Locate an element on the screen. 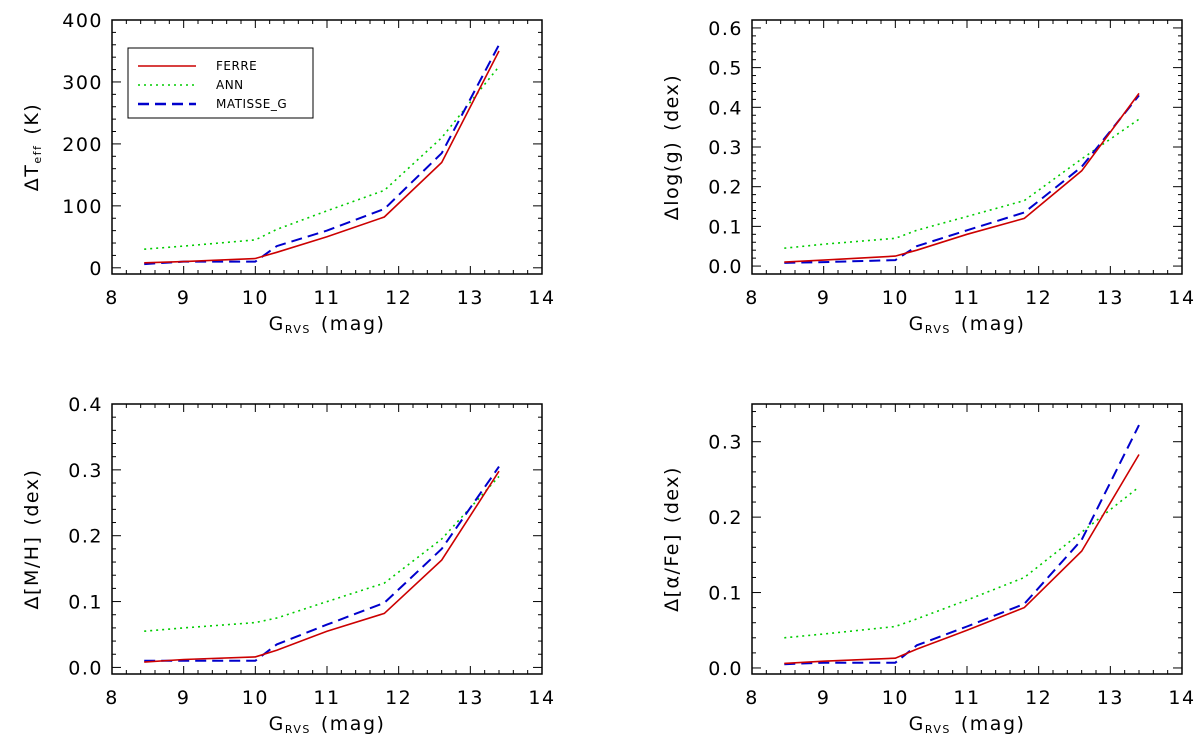 The height and width of the screenshot is (736, 1200). y-axis-label: Δlog(g) (dex) is located at coordinates (672, 147).